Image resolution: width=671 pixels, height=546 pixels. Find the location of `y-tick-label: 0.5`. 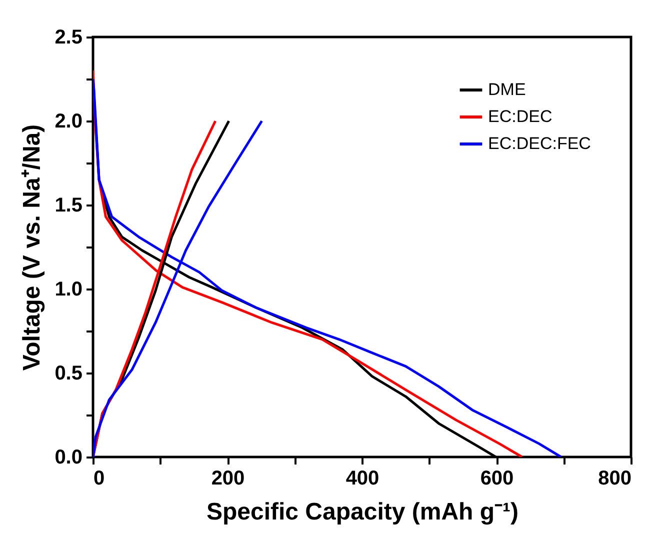

y-tick-label: 0.5 is located at coordinates (68, 373).